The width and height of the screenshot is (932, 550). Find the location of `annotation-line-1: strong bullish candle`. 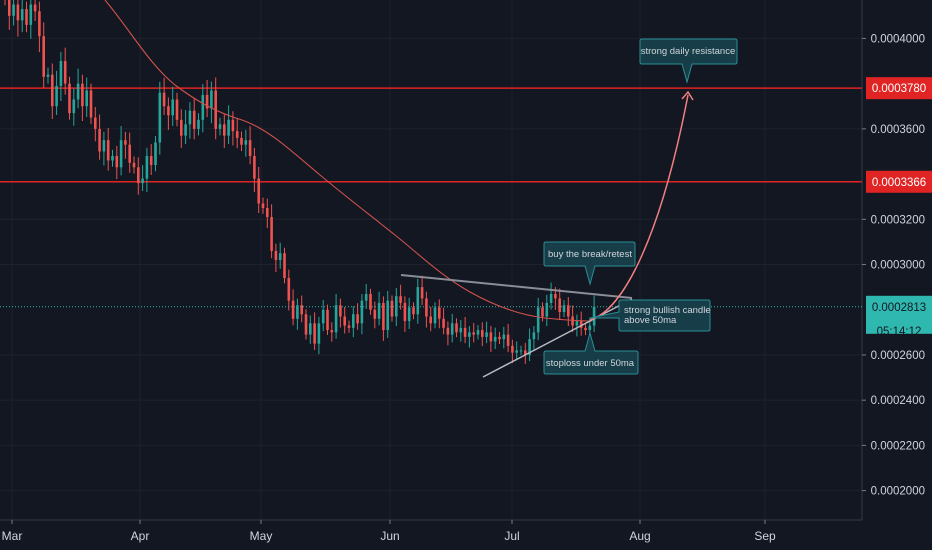

annotation-line-1: strong bullish candle is located at coordinates (667, 310).